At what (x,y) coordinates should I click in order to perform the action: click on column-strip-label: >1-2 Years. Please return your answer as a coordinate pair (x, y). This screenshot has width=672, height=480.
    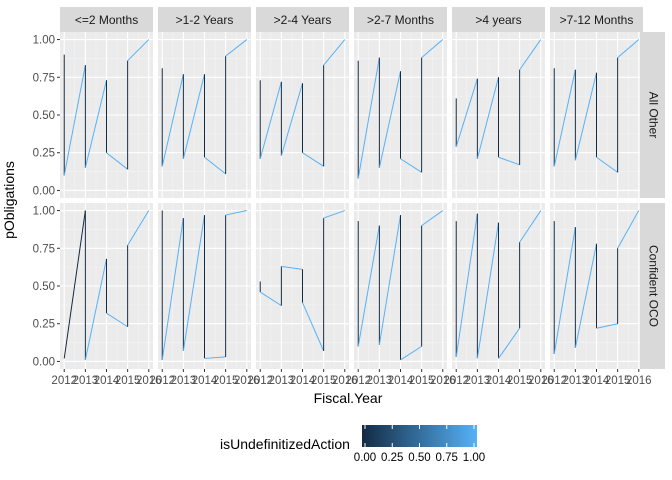
    Looking at the image, I should click on (205, 20).